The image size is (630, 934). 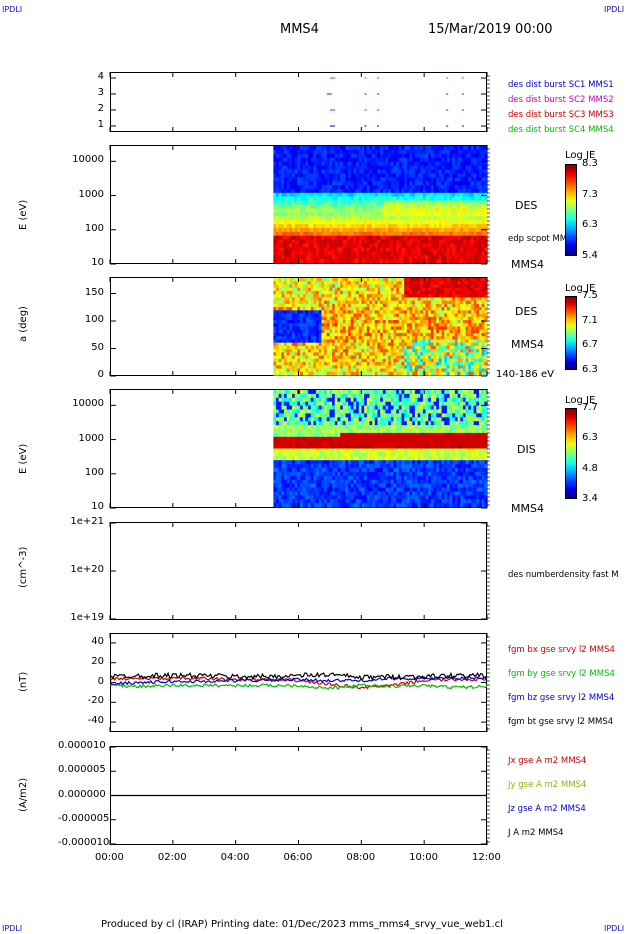 I want to click on bfield-legend-entry: fgm bz gse srvy l2 MMS4, so click(x=561, y=698).